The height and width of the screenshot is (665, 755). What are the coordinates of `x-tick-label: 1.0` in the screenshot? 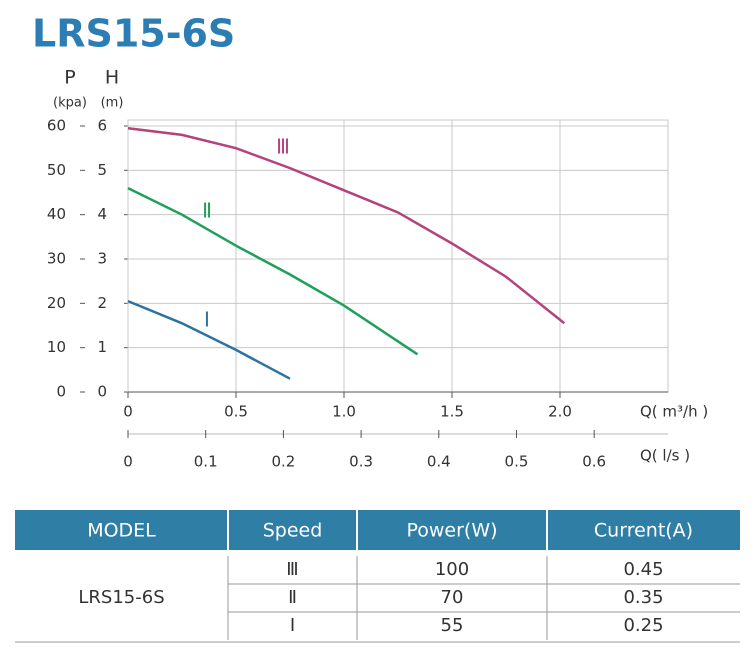 It's located at (344, 412).